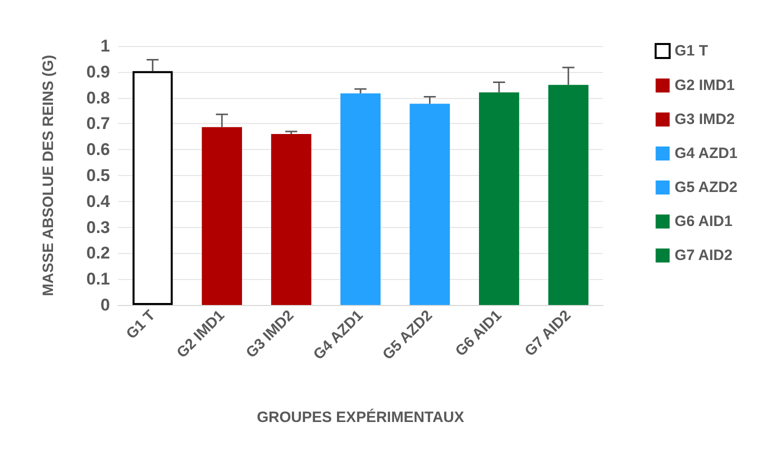 The image size is (761, 464). Describe the element at coordinates (703, 255) in the screenshot. I see `legend-label: G7 AID2` at that location.